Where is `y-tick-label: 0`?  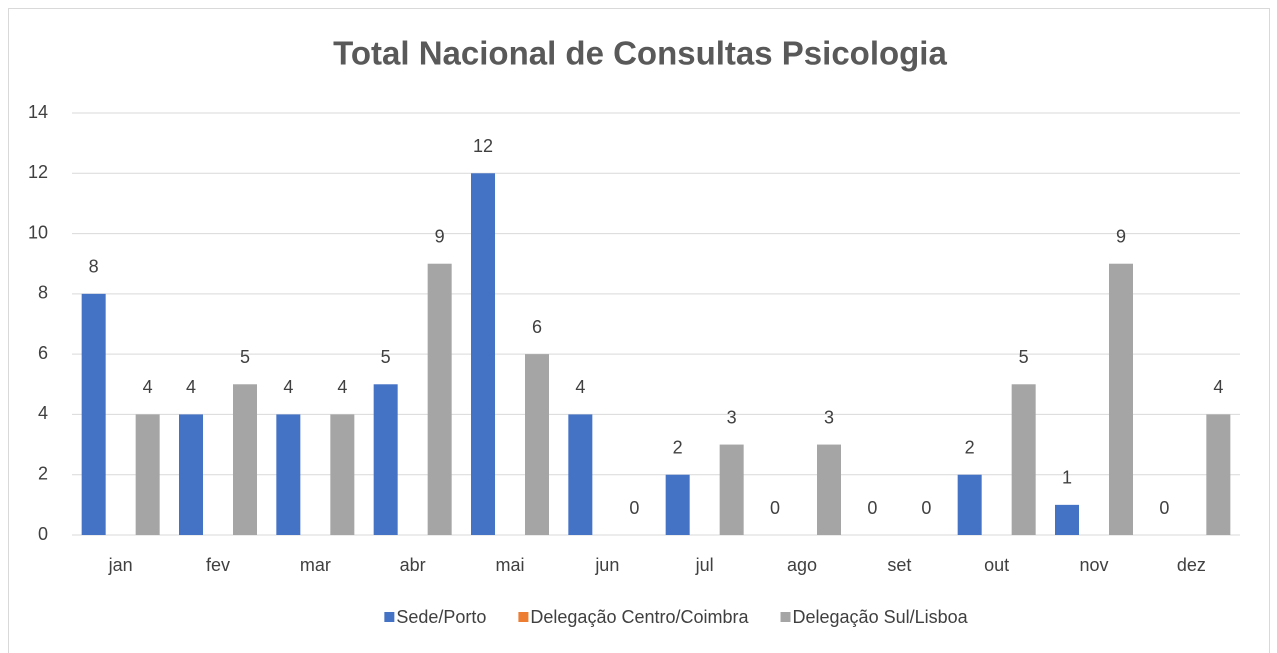 y-tick-label: 0 is located at coordinates (43, 534).